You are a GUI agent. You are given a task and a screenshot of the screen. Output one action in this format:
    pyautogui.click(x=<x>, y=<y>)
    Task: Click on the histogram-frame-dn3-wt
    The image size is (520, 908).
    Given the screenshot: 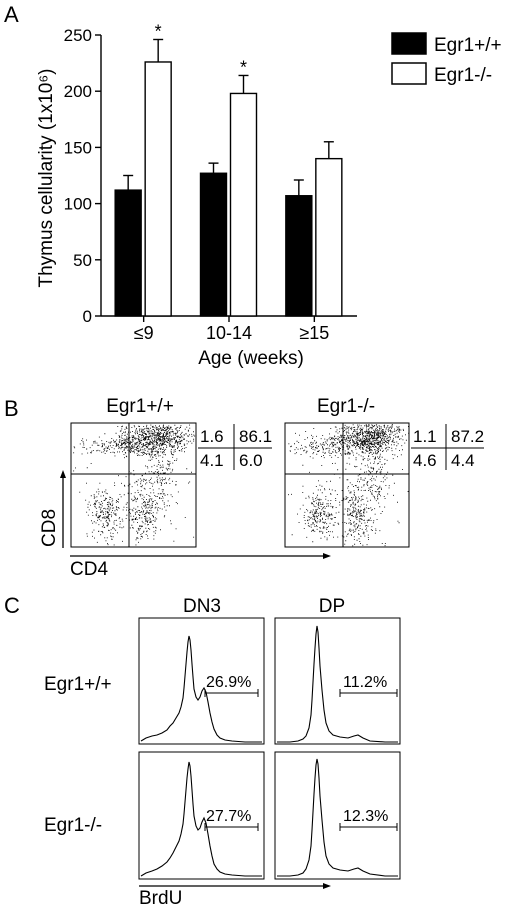 What is the action you would take?
    pyautogui.click(x=201, y=681)
    